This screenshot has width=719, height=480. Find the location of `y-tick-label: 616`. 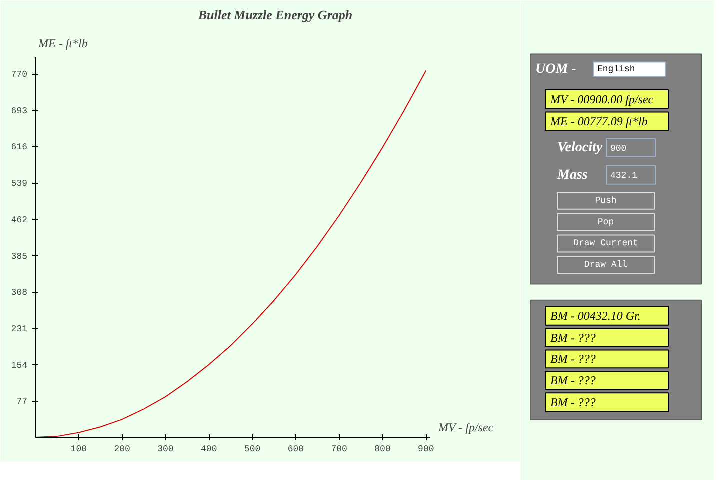

y-tick-label: 616 is located at coordinates (19, 147).